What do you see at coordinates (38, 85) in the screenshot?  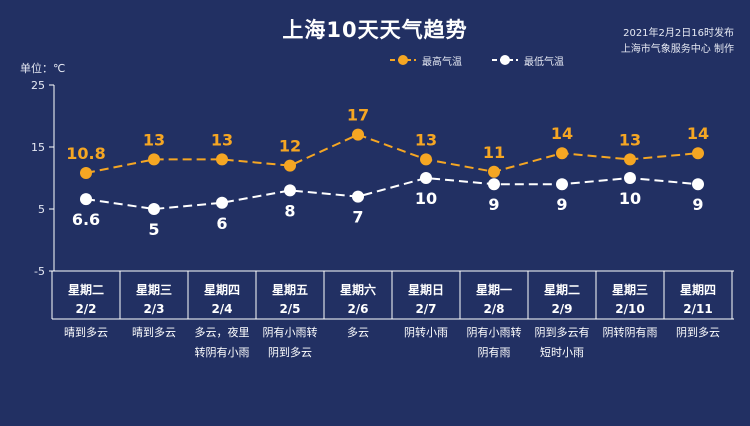 I see `y-tick-label: 25` at bounding box center [38, 85].